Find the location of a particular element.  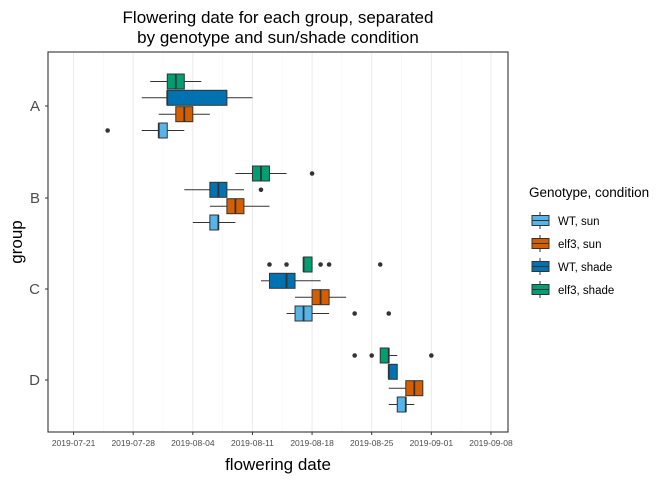

x-tick-label: 2019-08-11 is located at coordinates (252, 443).